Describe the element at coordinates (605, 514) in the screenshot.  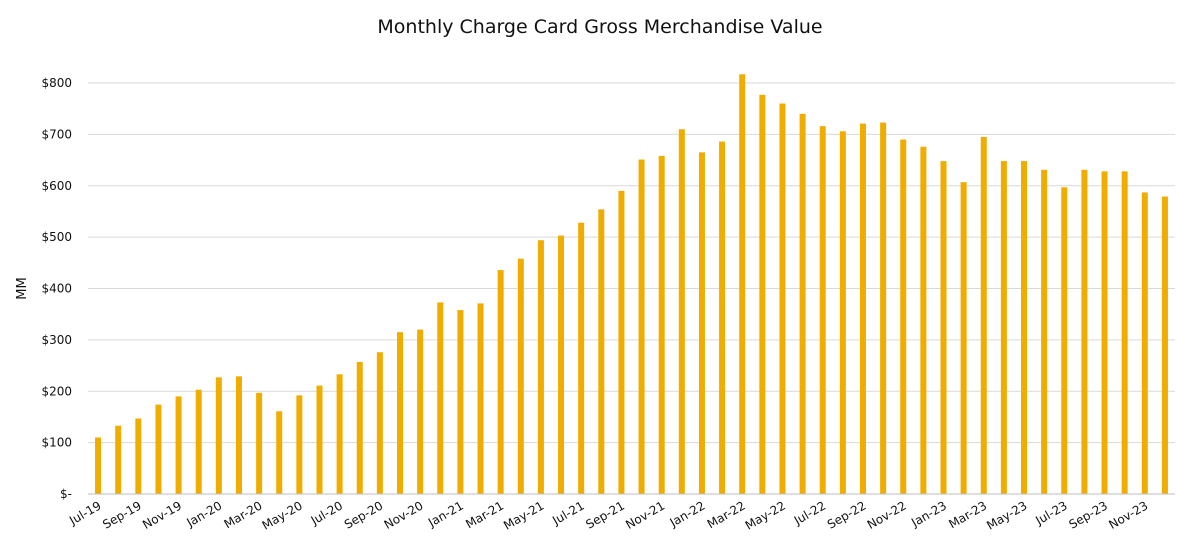
I see `x-tick-label: Sep-21` at that location.